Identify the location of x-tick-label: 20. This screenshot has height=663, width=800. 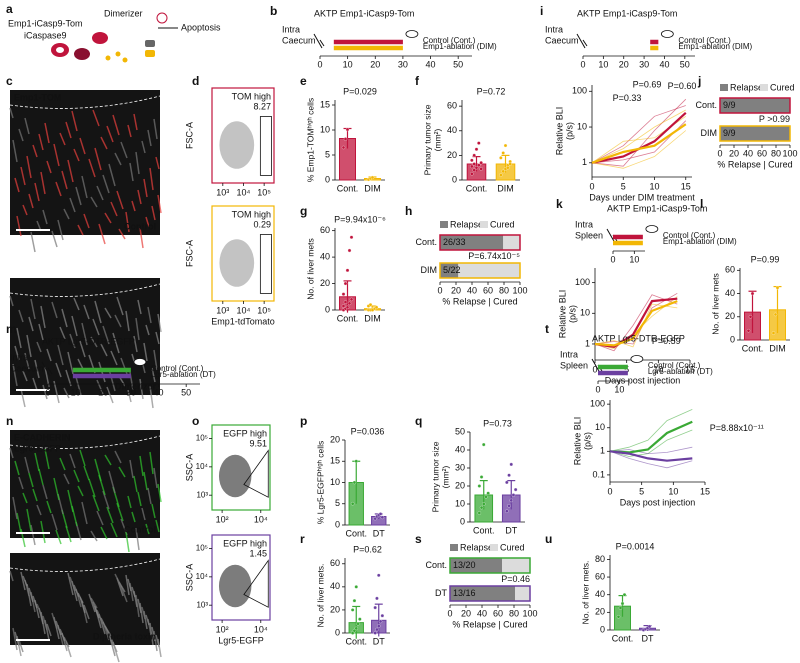
(466, 613).